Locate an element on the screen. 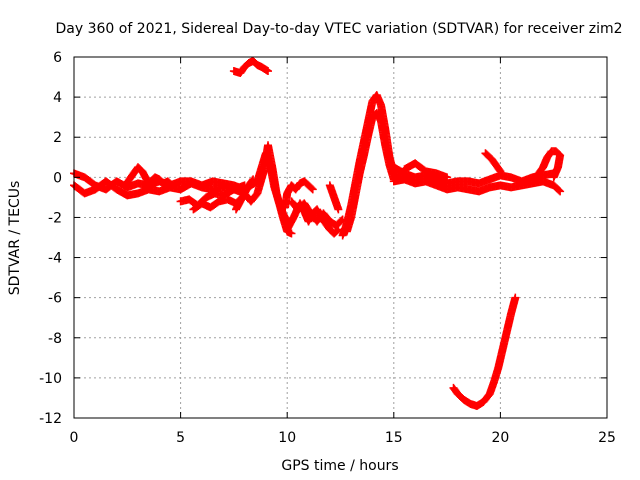  y-tick-label: -10 is located at coordinates (50, 379).